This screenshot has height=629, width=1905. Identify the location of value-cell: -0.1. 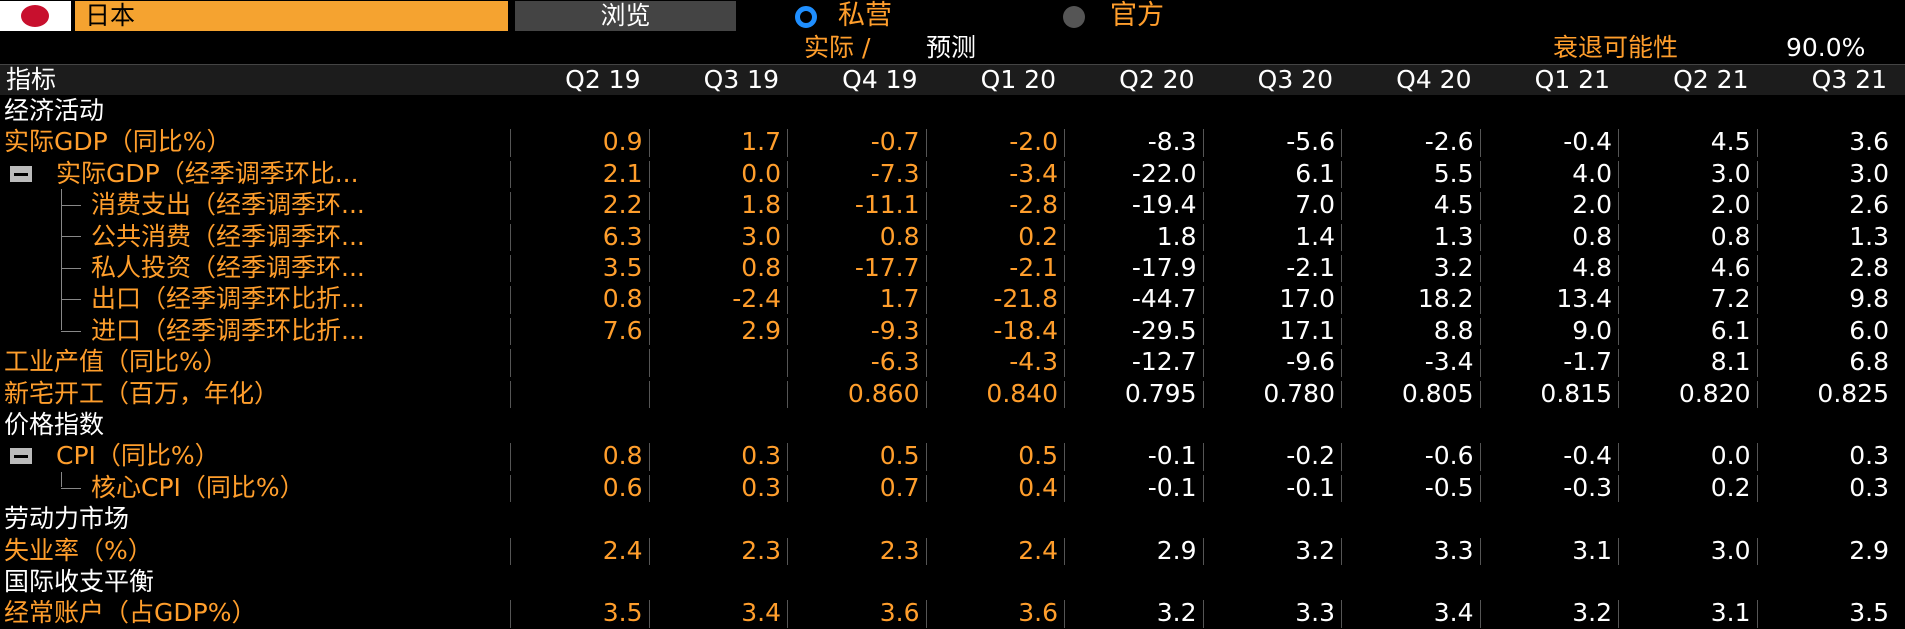
(1133, 488).